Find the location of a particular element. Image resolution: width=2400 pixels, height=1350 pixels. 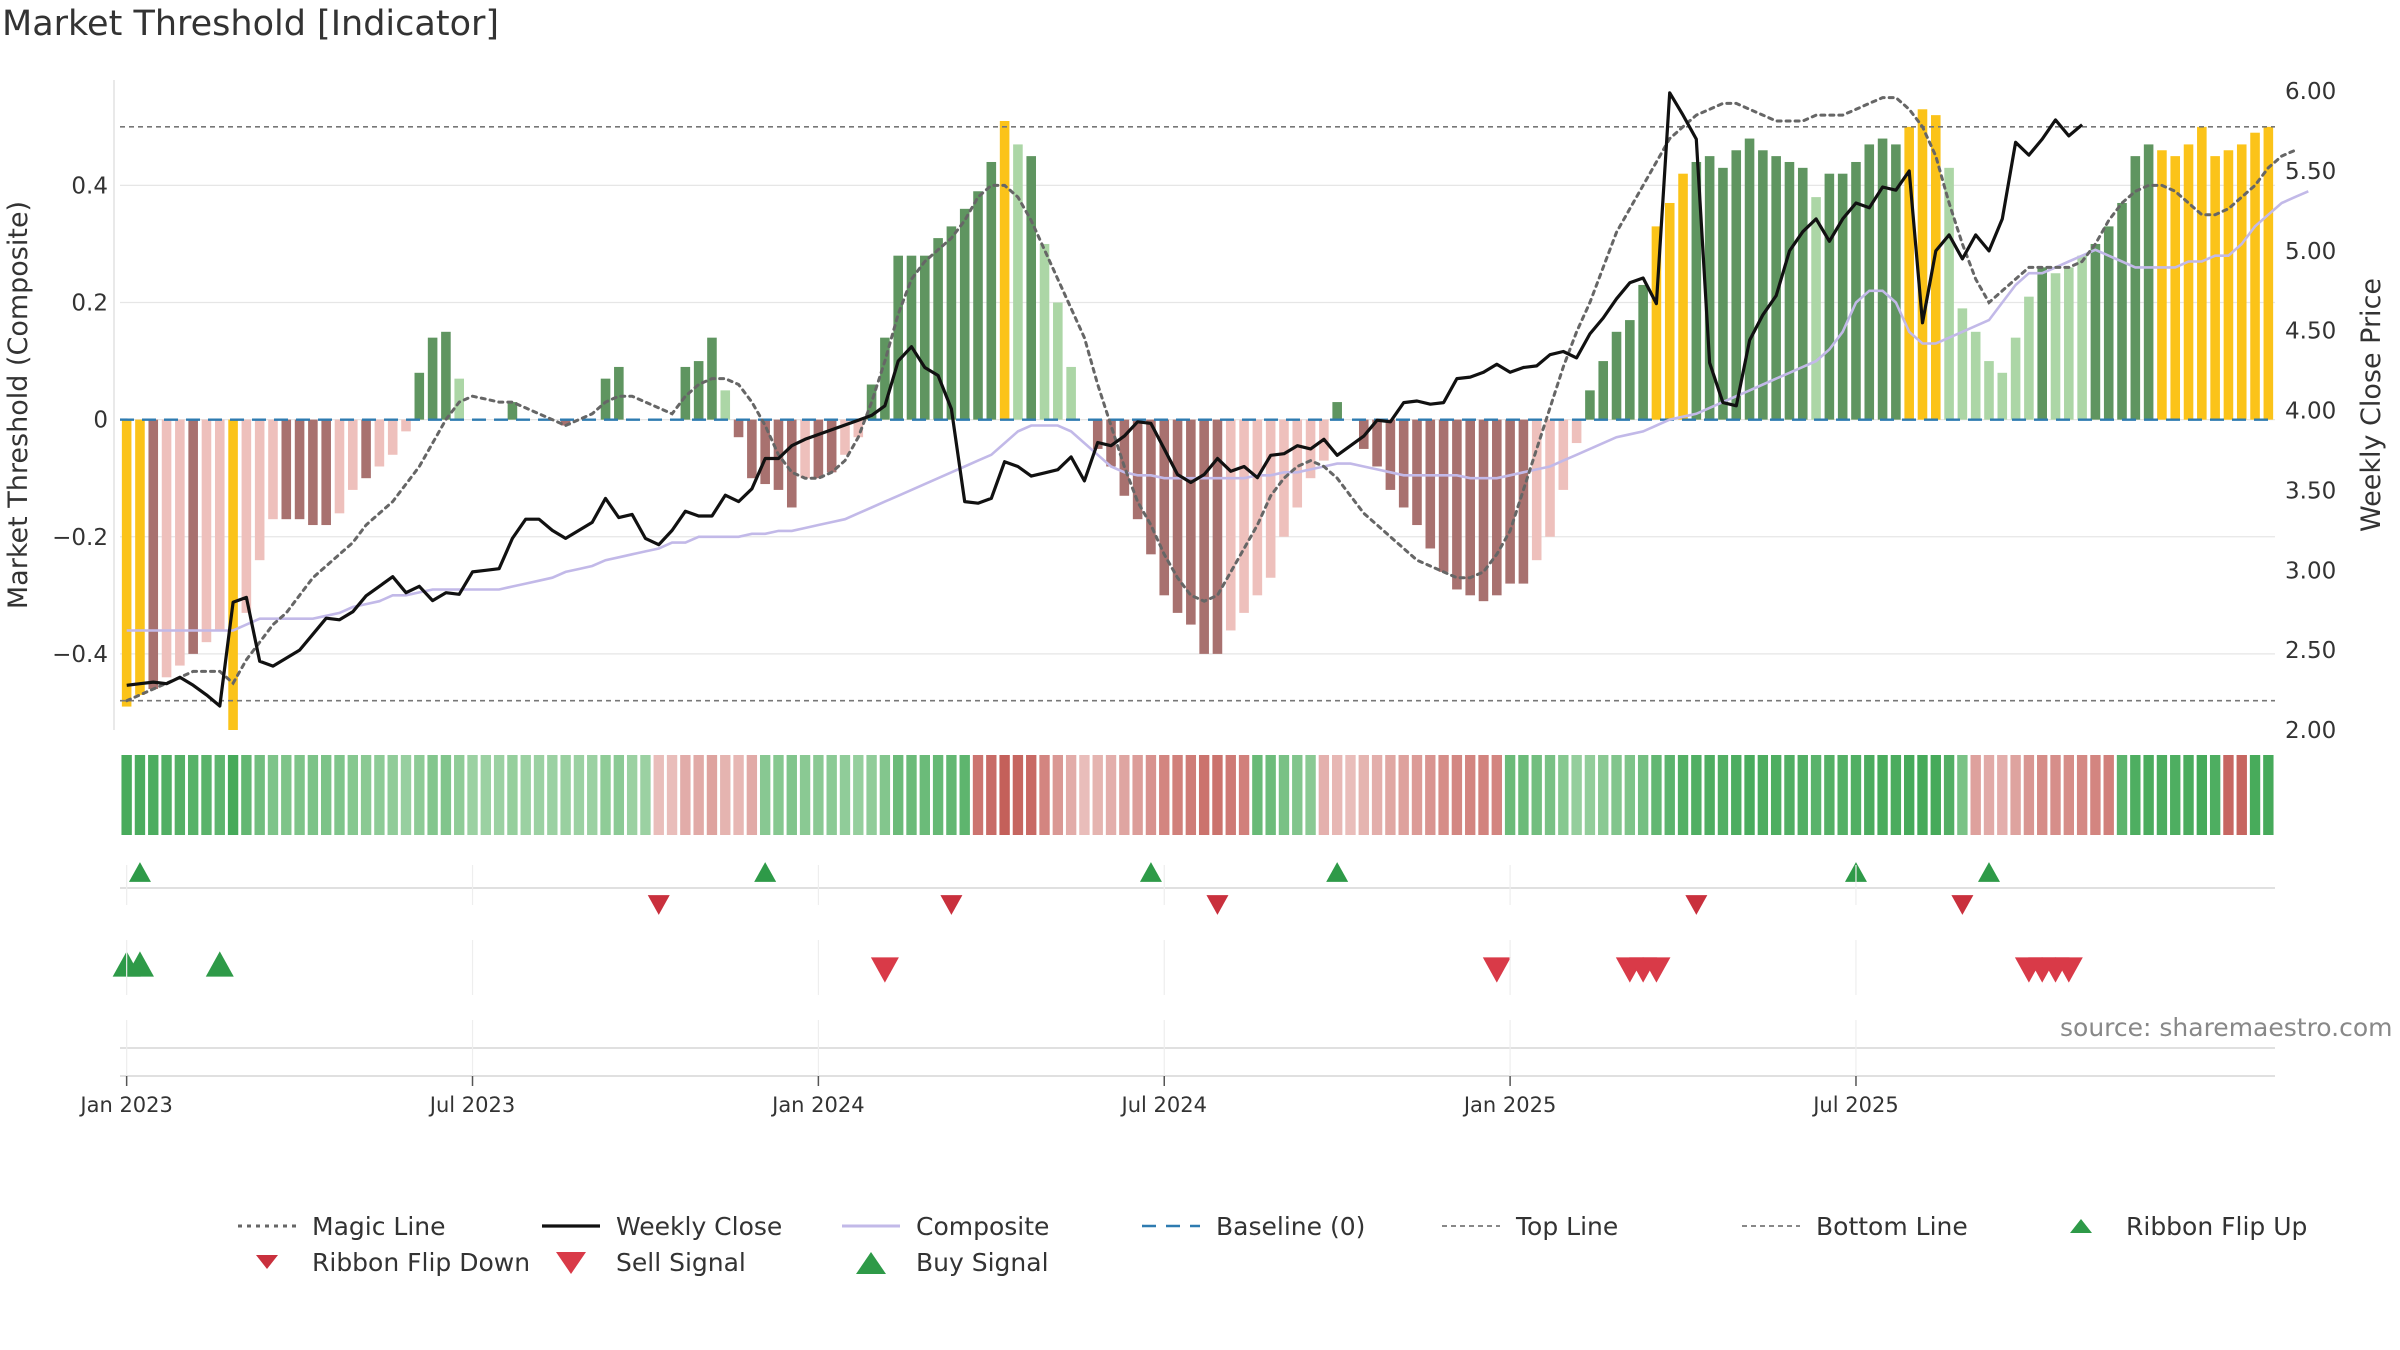

ribbon-flip-up-marker is located at coordinates (1150, 872).